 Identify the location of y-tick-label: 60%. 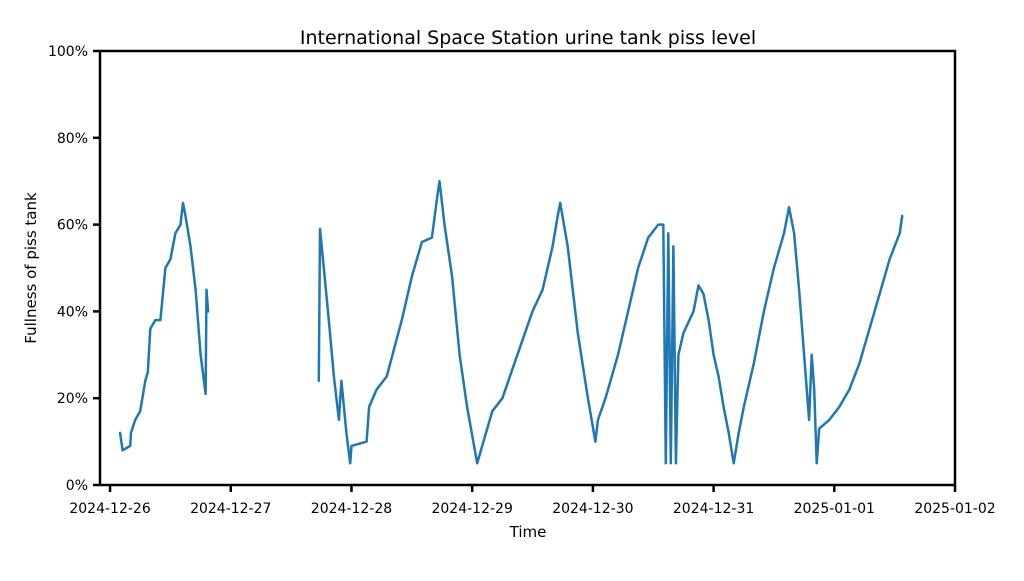
(72, 226).